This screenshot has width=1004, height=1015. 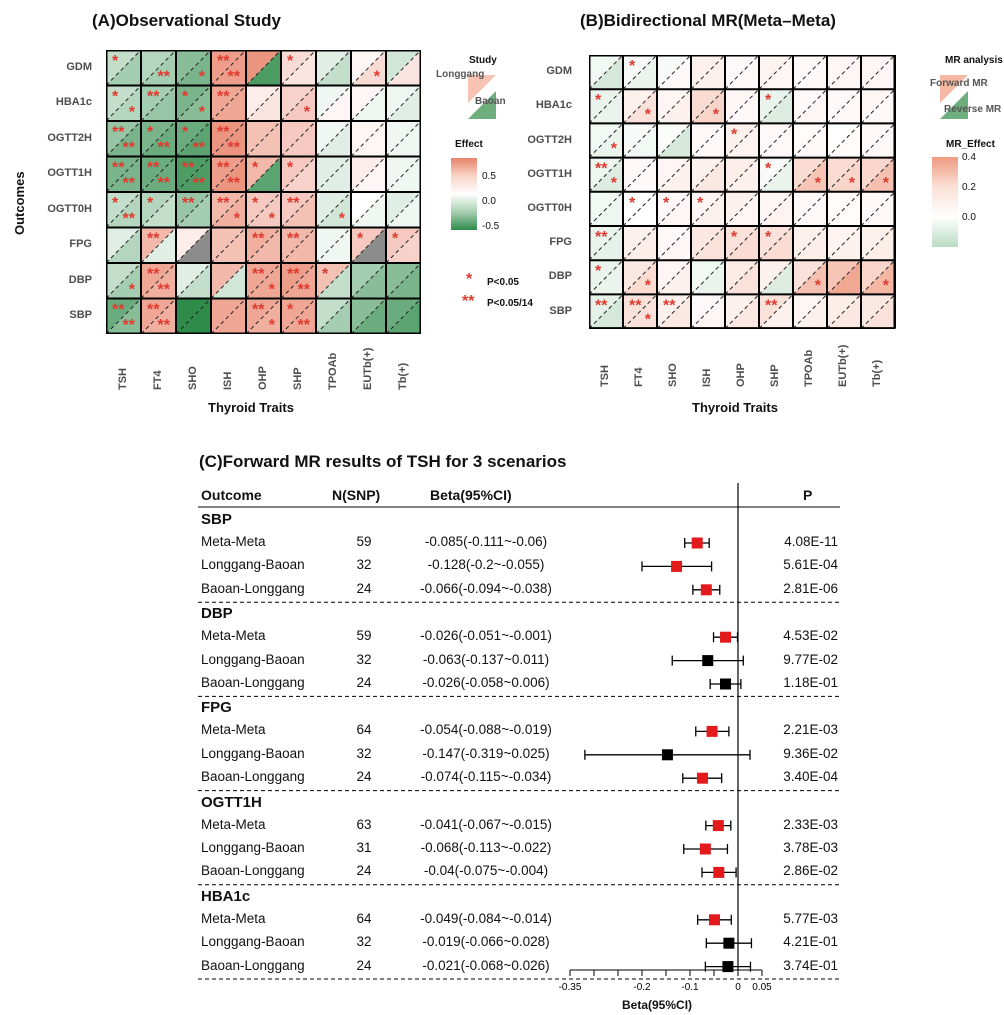 I want to click on forest-row-n: 24, so click(x=364, y=682).